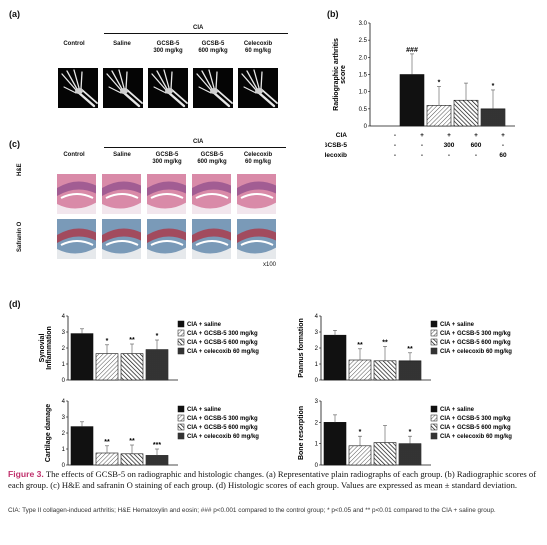 This screenshot has height=545, width=547. Describe the element at coordinates (222, 343) in the screenshot. I see `legend-label: CIA + GCSB-5 600 mg/kg` at that location.